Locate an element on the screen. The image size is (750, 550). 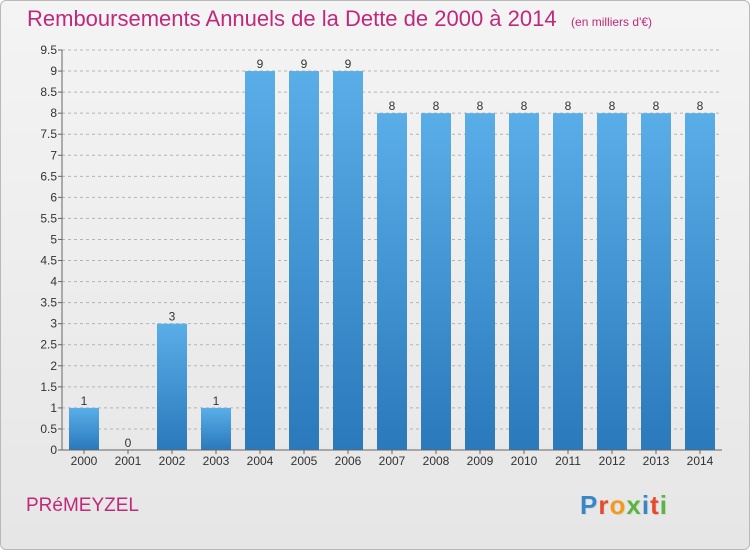
y-tick-label: 0.5 is located at coordinates (48, 429).